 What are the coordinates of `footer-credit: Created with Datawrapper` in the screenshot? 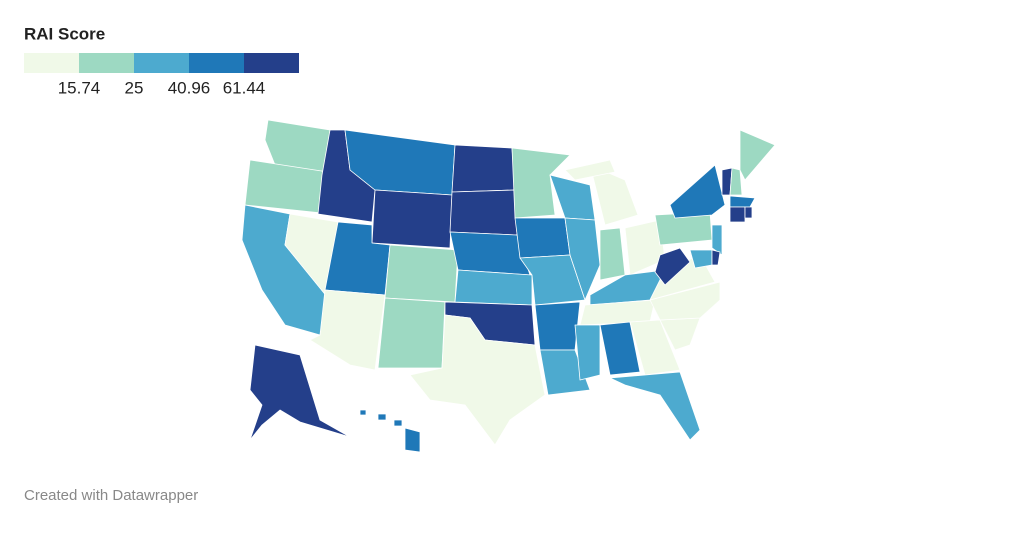 It's located at (111, 495).